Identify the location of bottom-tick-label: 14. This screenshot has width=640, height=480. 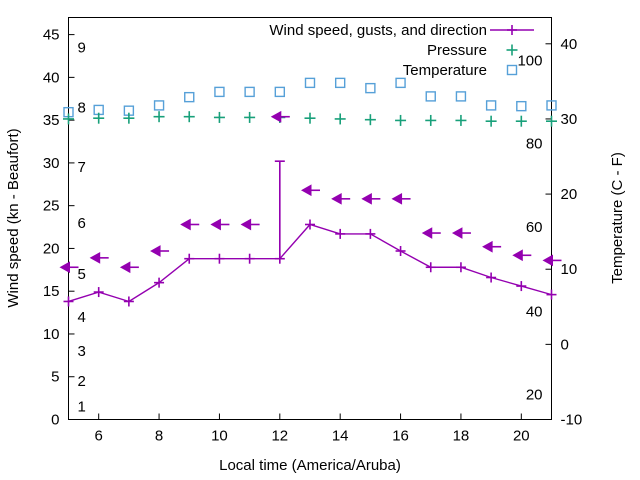
(340, 436).